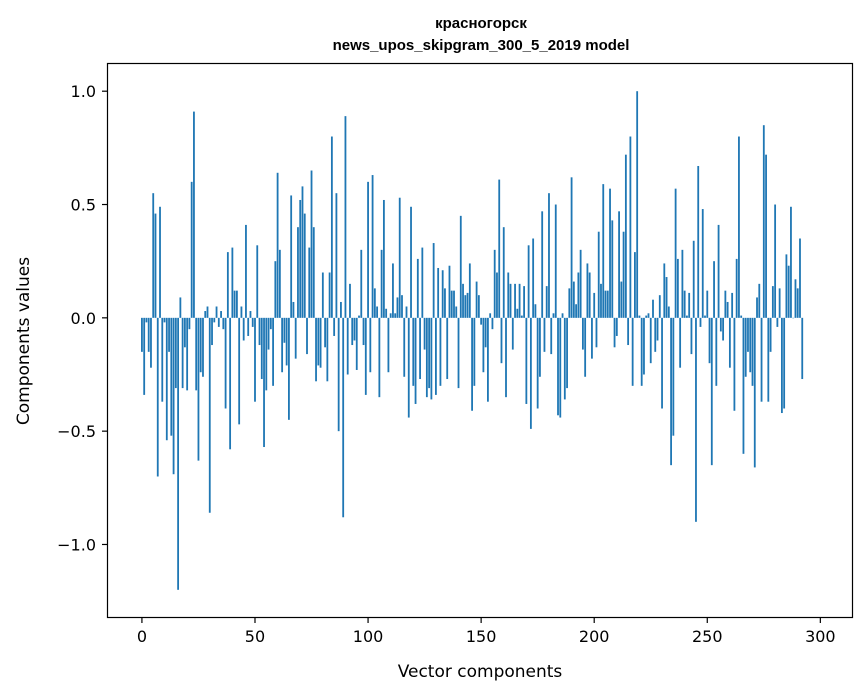 The image size is (867, 696). I want to click on x-axis-label: Vector components, so click(480, 672).